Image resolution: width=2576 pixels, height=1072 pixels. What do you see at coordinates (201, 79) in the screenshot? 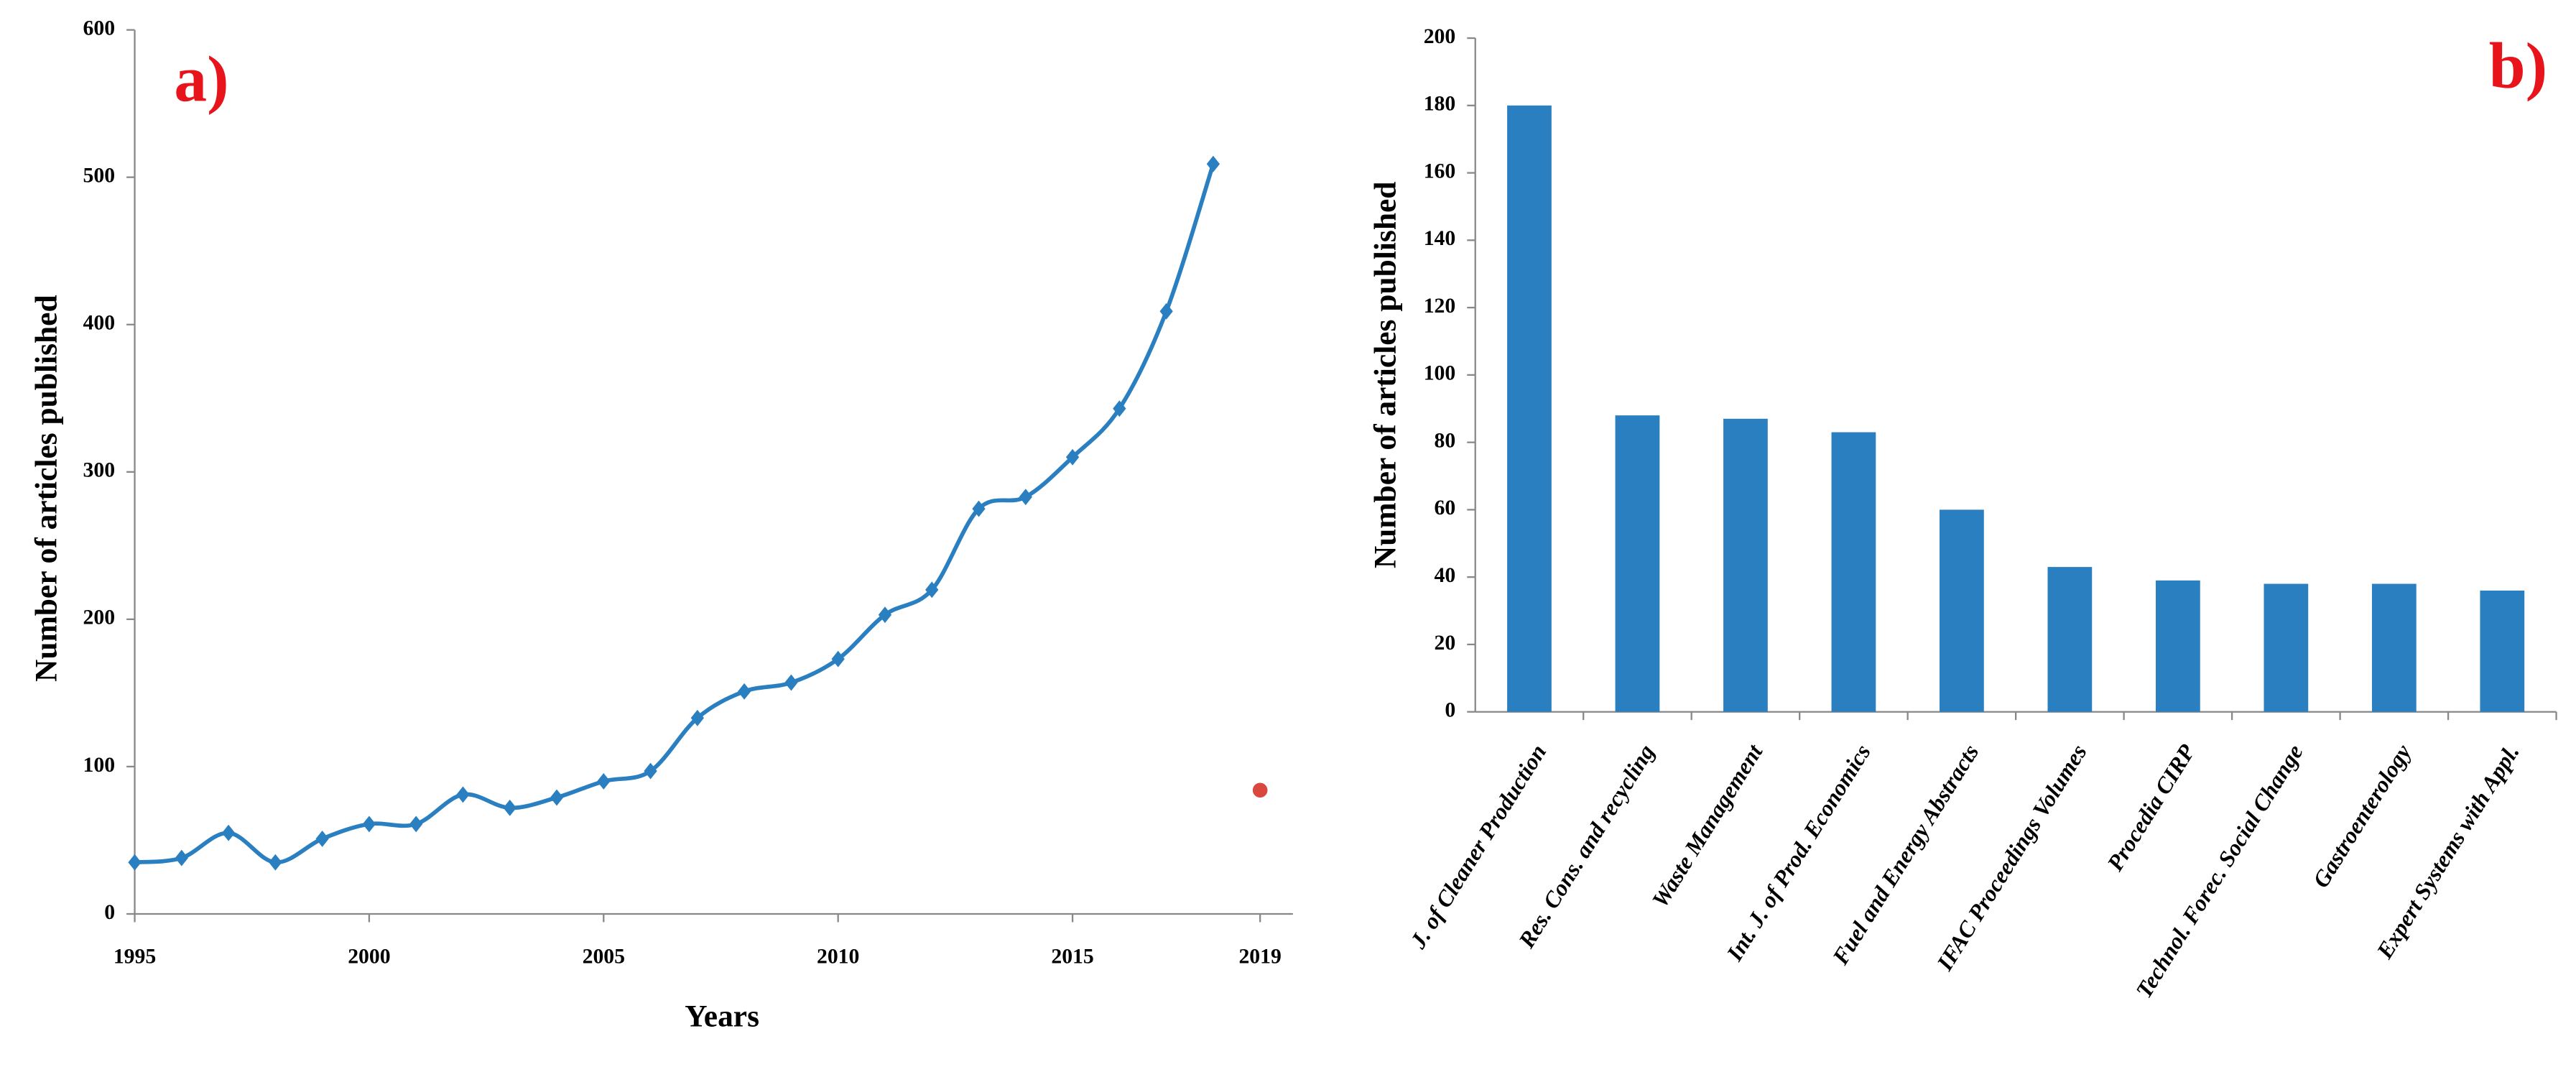
I see `panel-label: a)` at bounding box center [201, 79].